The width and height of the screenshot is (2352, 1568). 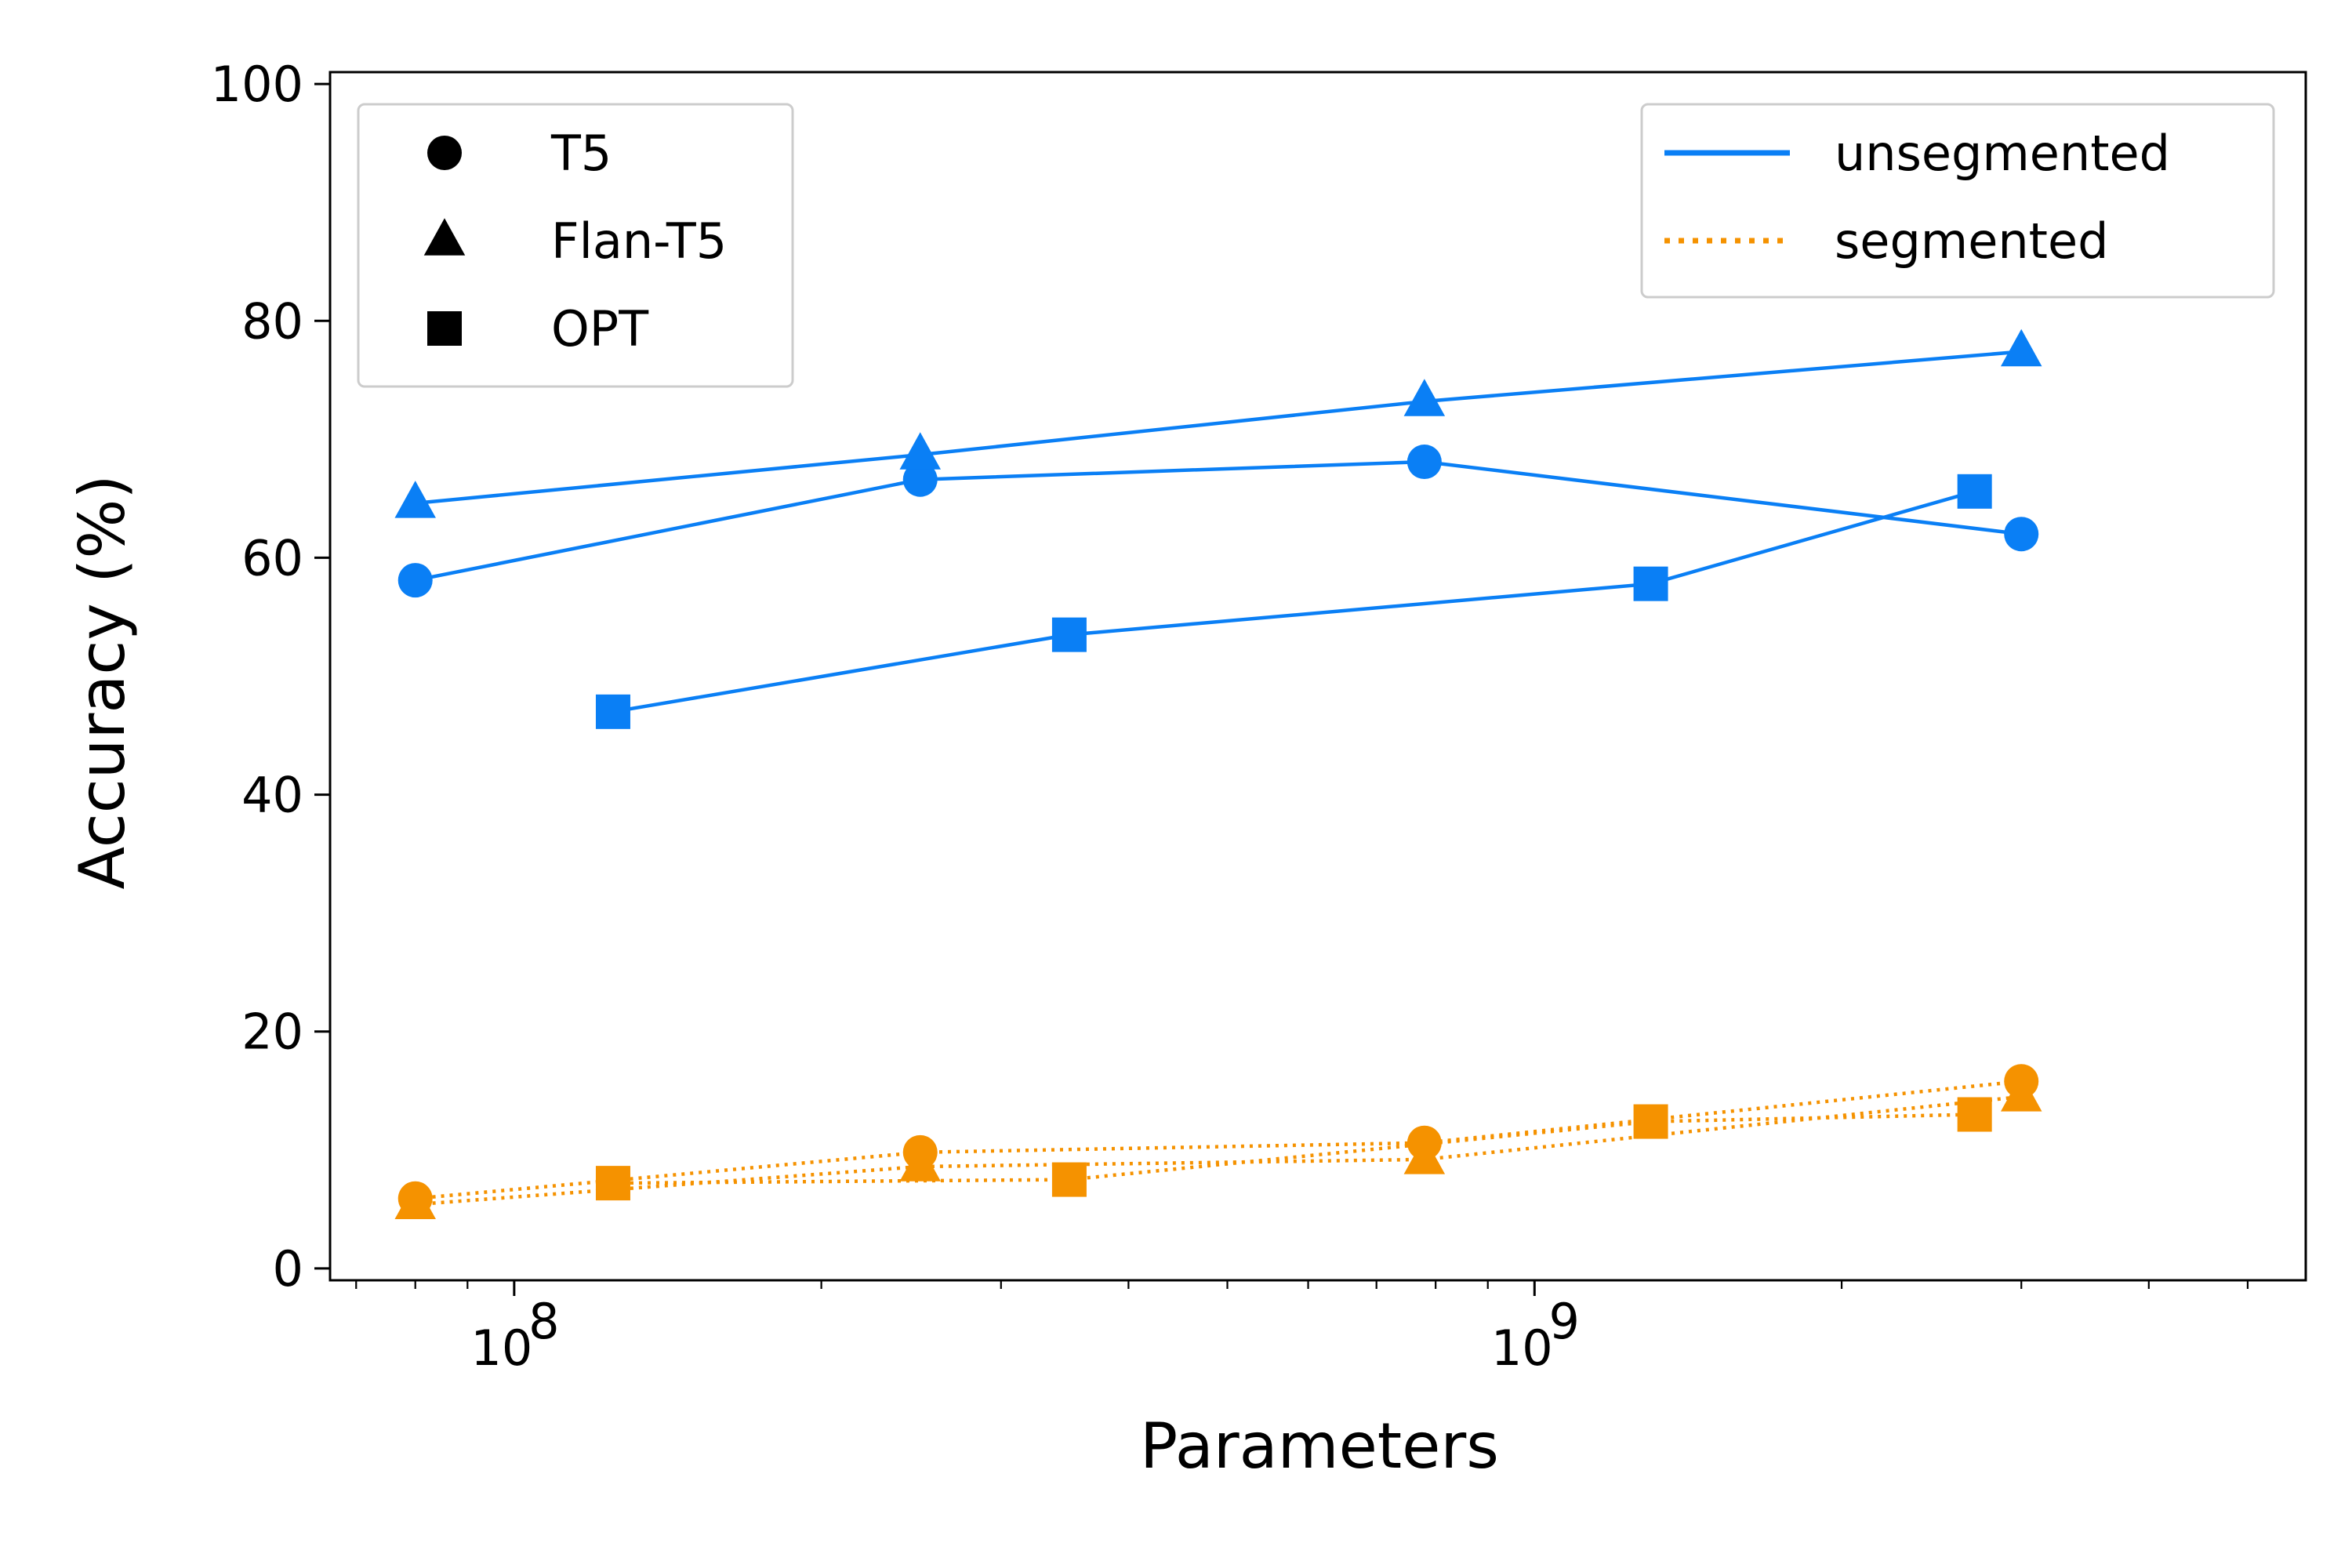 I want to click on series-flan-t5-unsegmented, so click(x=1218, y=423).